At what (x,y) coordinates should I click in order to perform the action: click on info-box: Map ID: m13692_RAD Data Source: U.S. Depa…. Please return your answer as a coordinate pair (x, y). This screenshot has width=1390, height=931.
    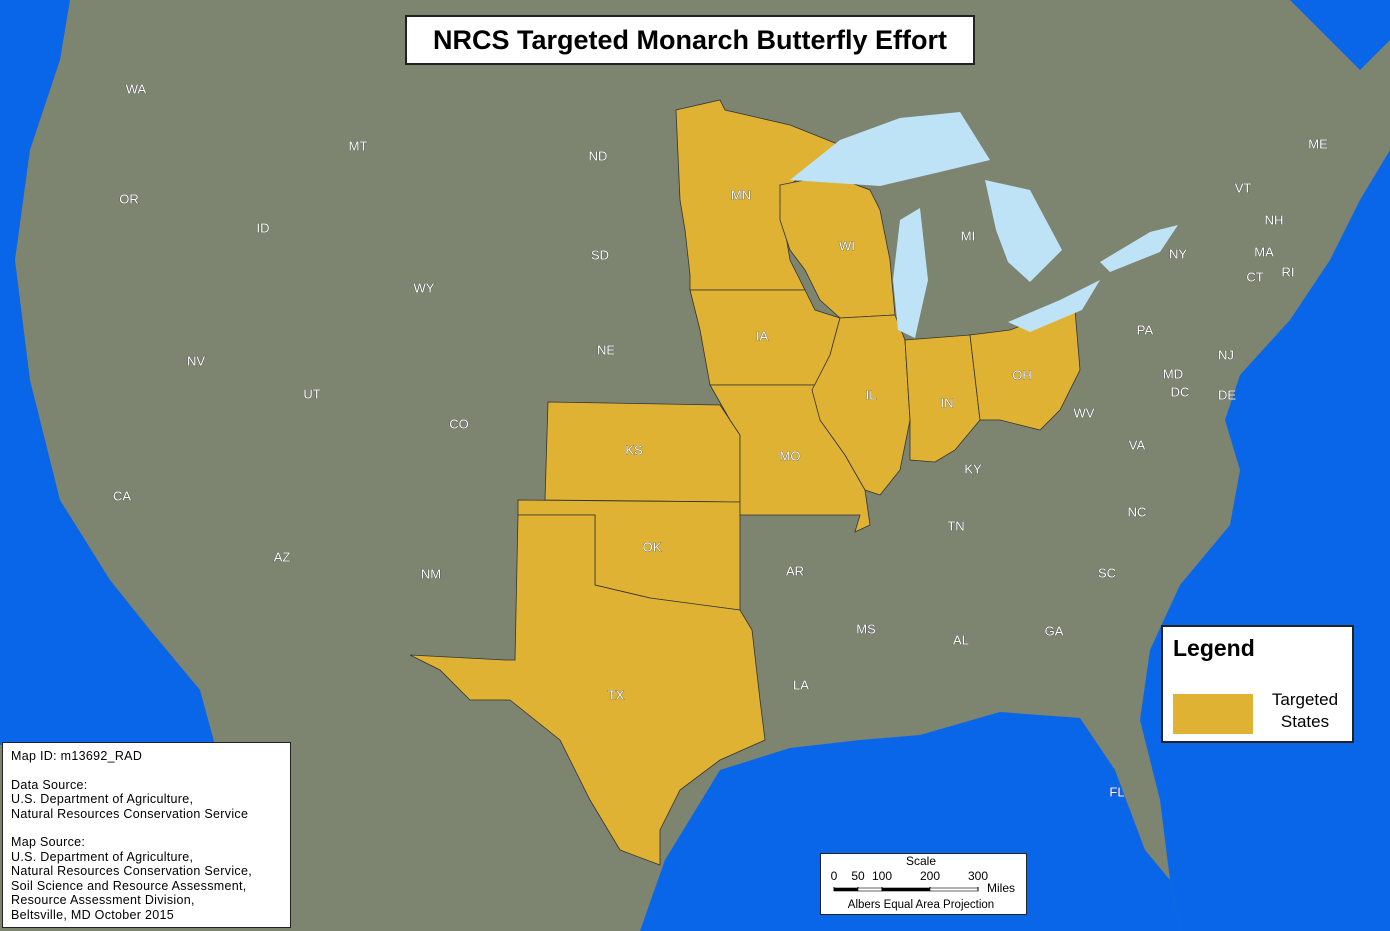
    Looking at the image, I should click on (146, 835).